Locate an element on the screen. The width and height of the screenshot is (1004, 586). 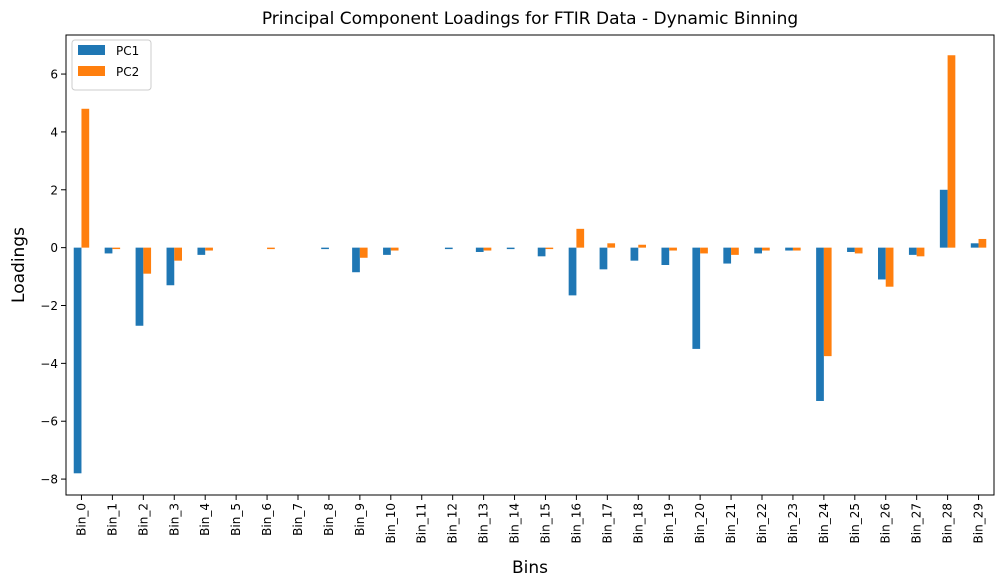
x-tick-label: Bin_3 is located at coordinates (174, 519).